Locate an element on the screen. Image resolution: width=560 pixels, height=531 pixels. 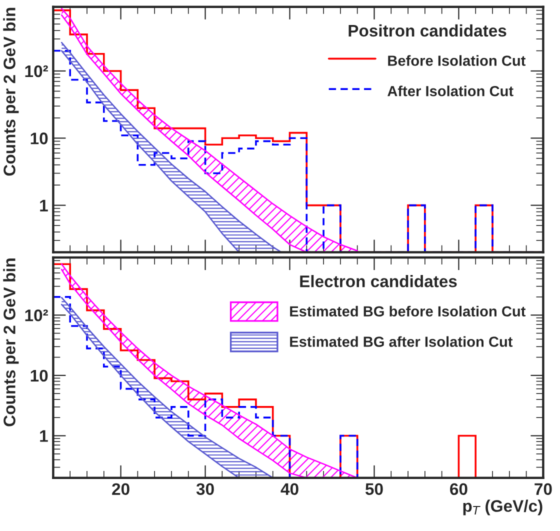
x-tick-label: 60 is located at coordinates (459, 489).